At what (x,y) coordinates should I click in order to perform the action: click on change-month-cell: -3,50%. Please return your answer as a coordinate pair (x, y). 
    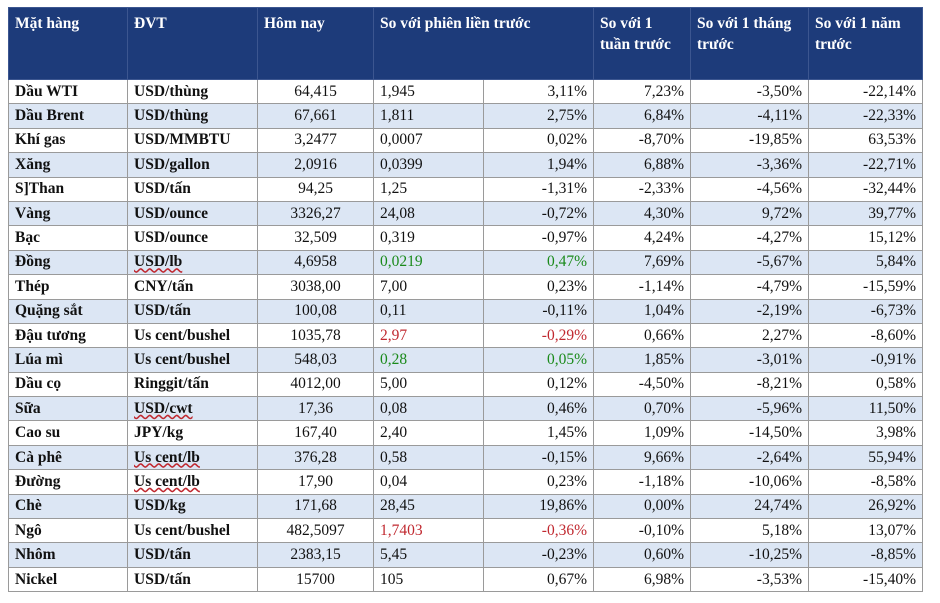
    Looking at the image, I should click on (749, 91).